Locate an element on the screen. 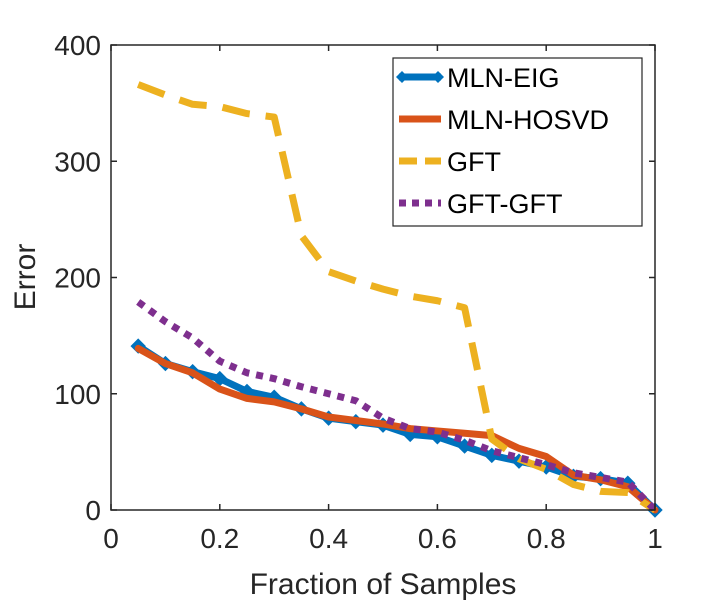  y-tick-label: 400 is located at coordinates (77, 45).